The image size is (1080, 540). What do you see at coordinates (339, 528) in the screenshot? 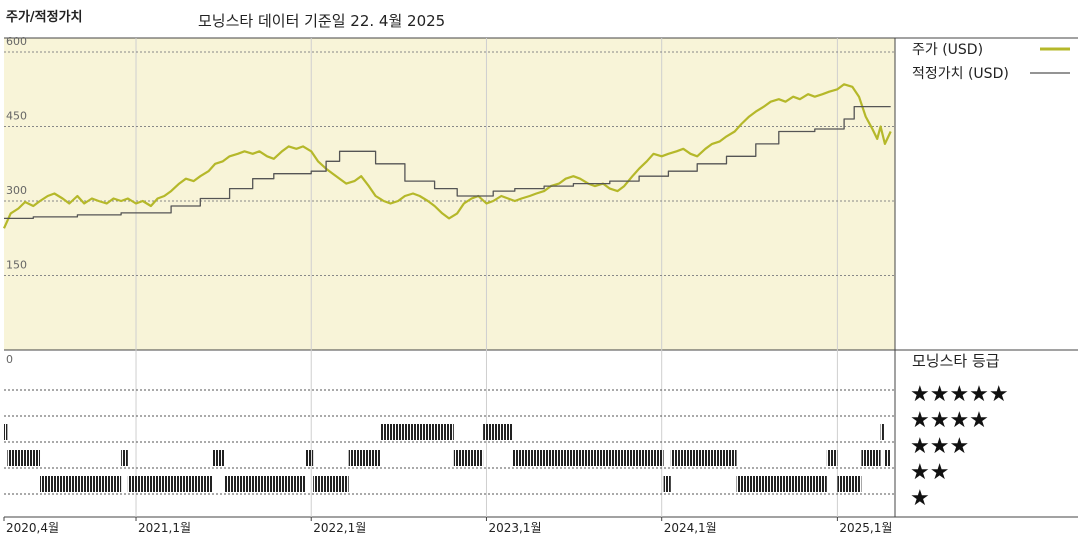
I see `x-tick-label: 2022,1월` at bounding box center [339, 528].